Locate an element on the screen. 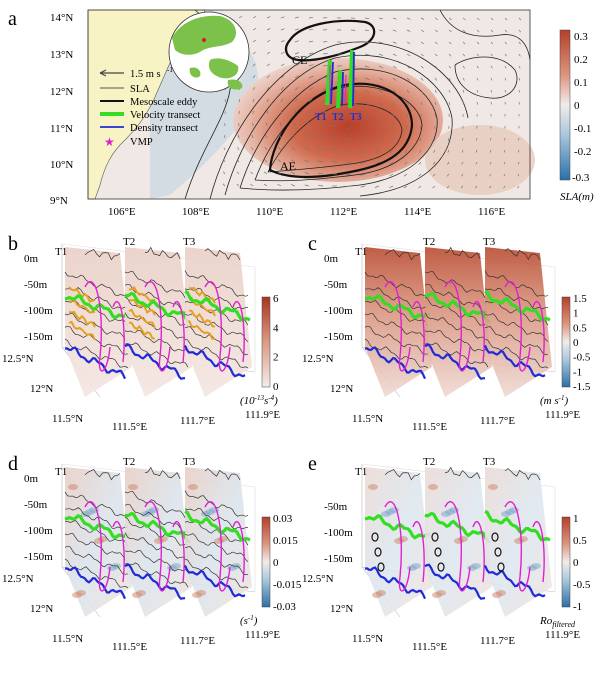 This screenshot has height=675, width=600. legend-vmp: VMP is located at coordinates (141, 142).